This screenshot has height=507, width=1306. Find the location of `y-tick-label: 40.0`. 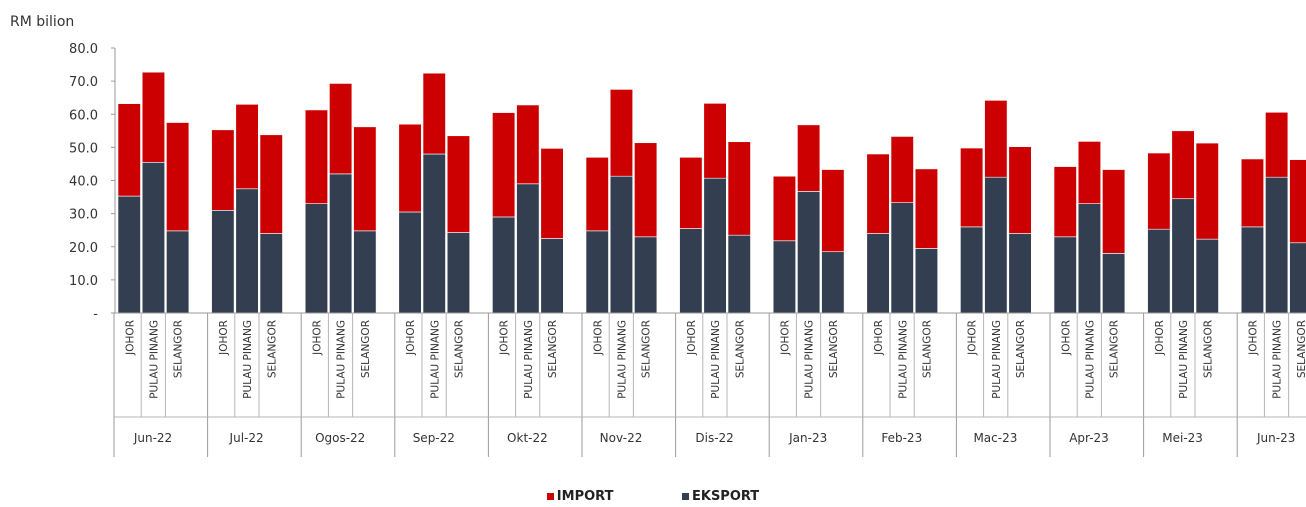

y-tick-label: 40.0 is located at coordinates (83, 182).